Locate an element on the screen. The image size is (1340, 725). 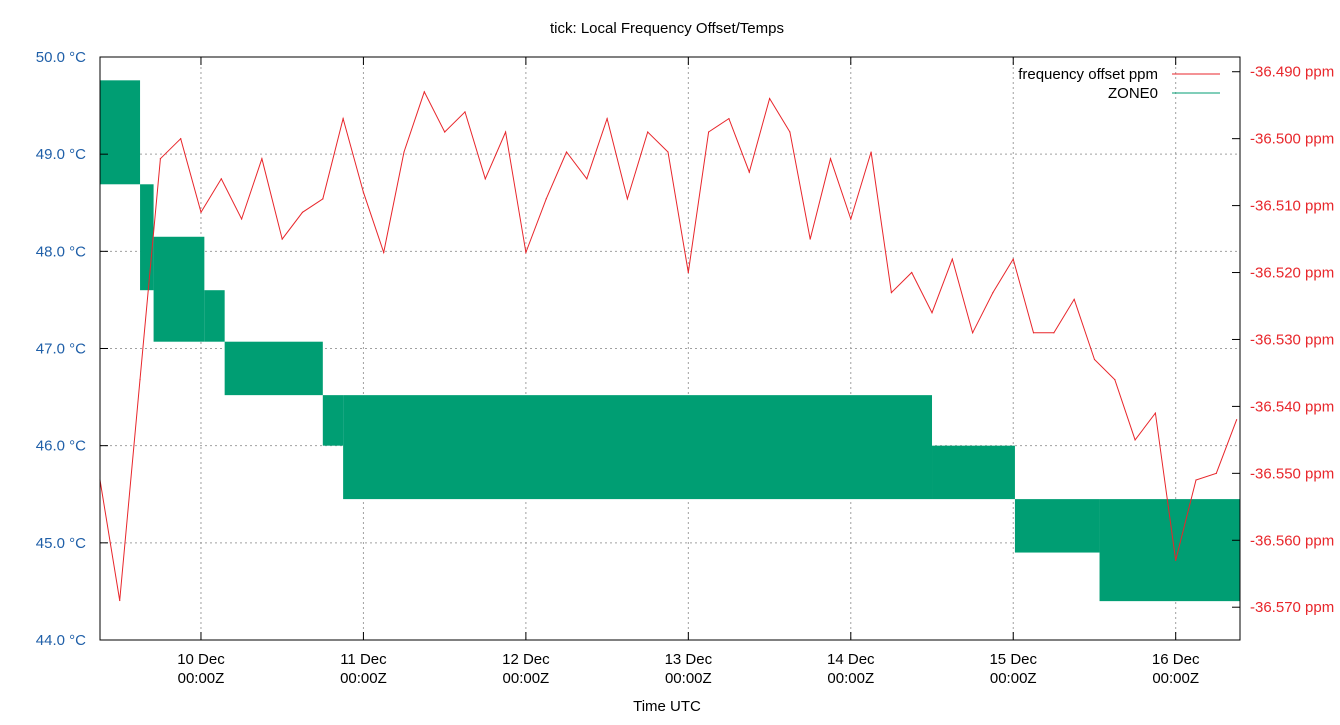
x-tick-label: 14 Dec is located at coordinates (851, 659).